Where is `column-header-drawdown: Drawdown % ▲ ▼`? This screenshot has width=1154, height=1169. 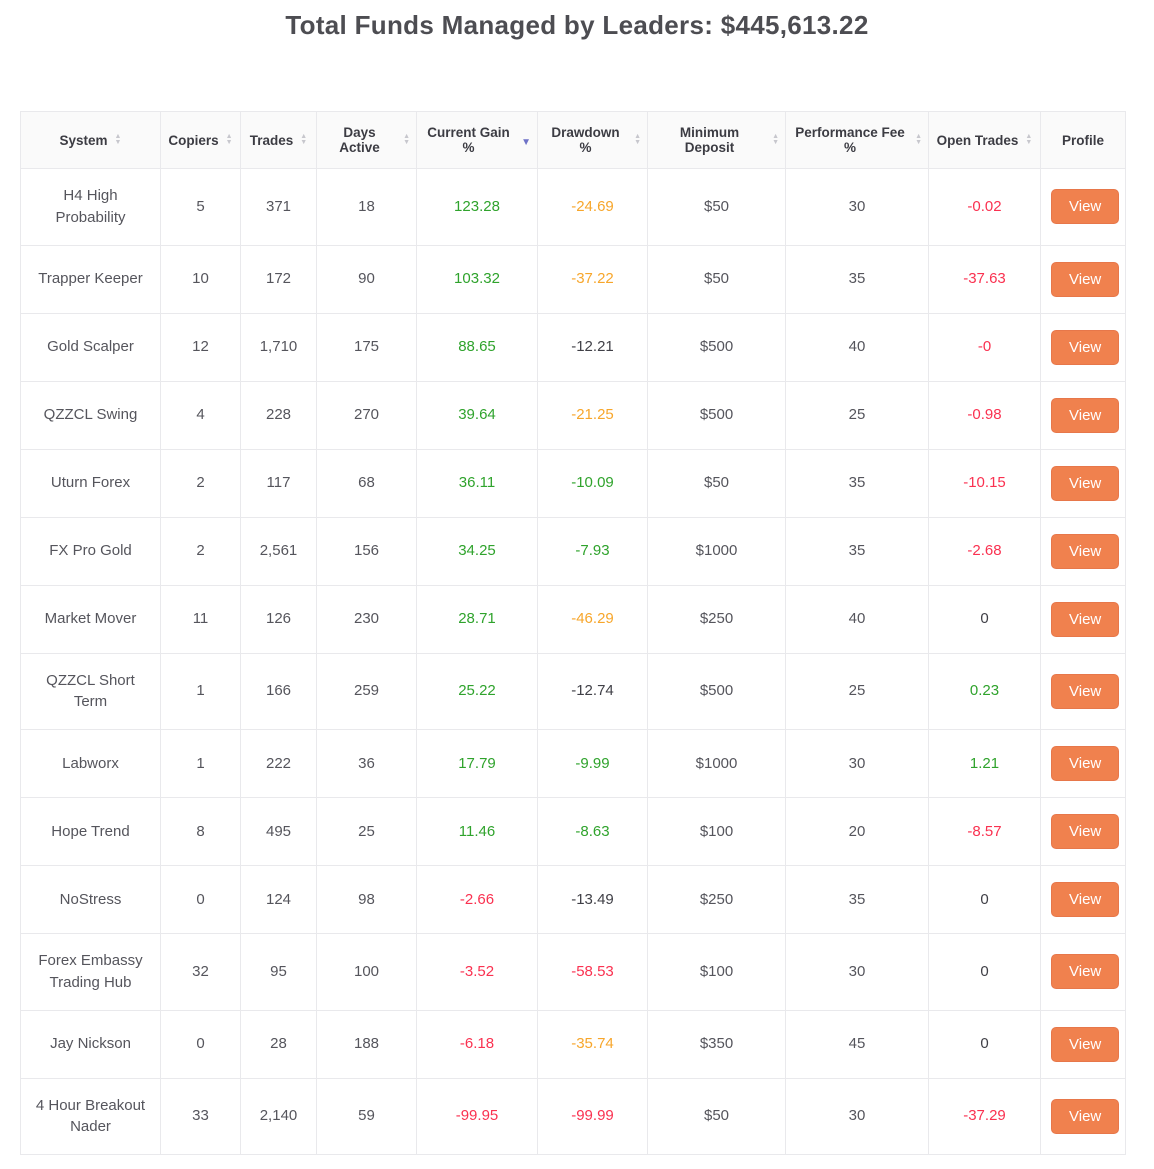
column-header-drawdown: Drawdown % ▲ ▼ is located at coordinates (592, 140).